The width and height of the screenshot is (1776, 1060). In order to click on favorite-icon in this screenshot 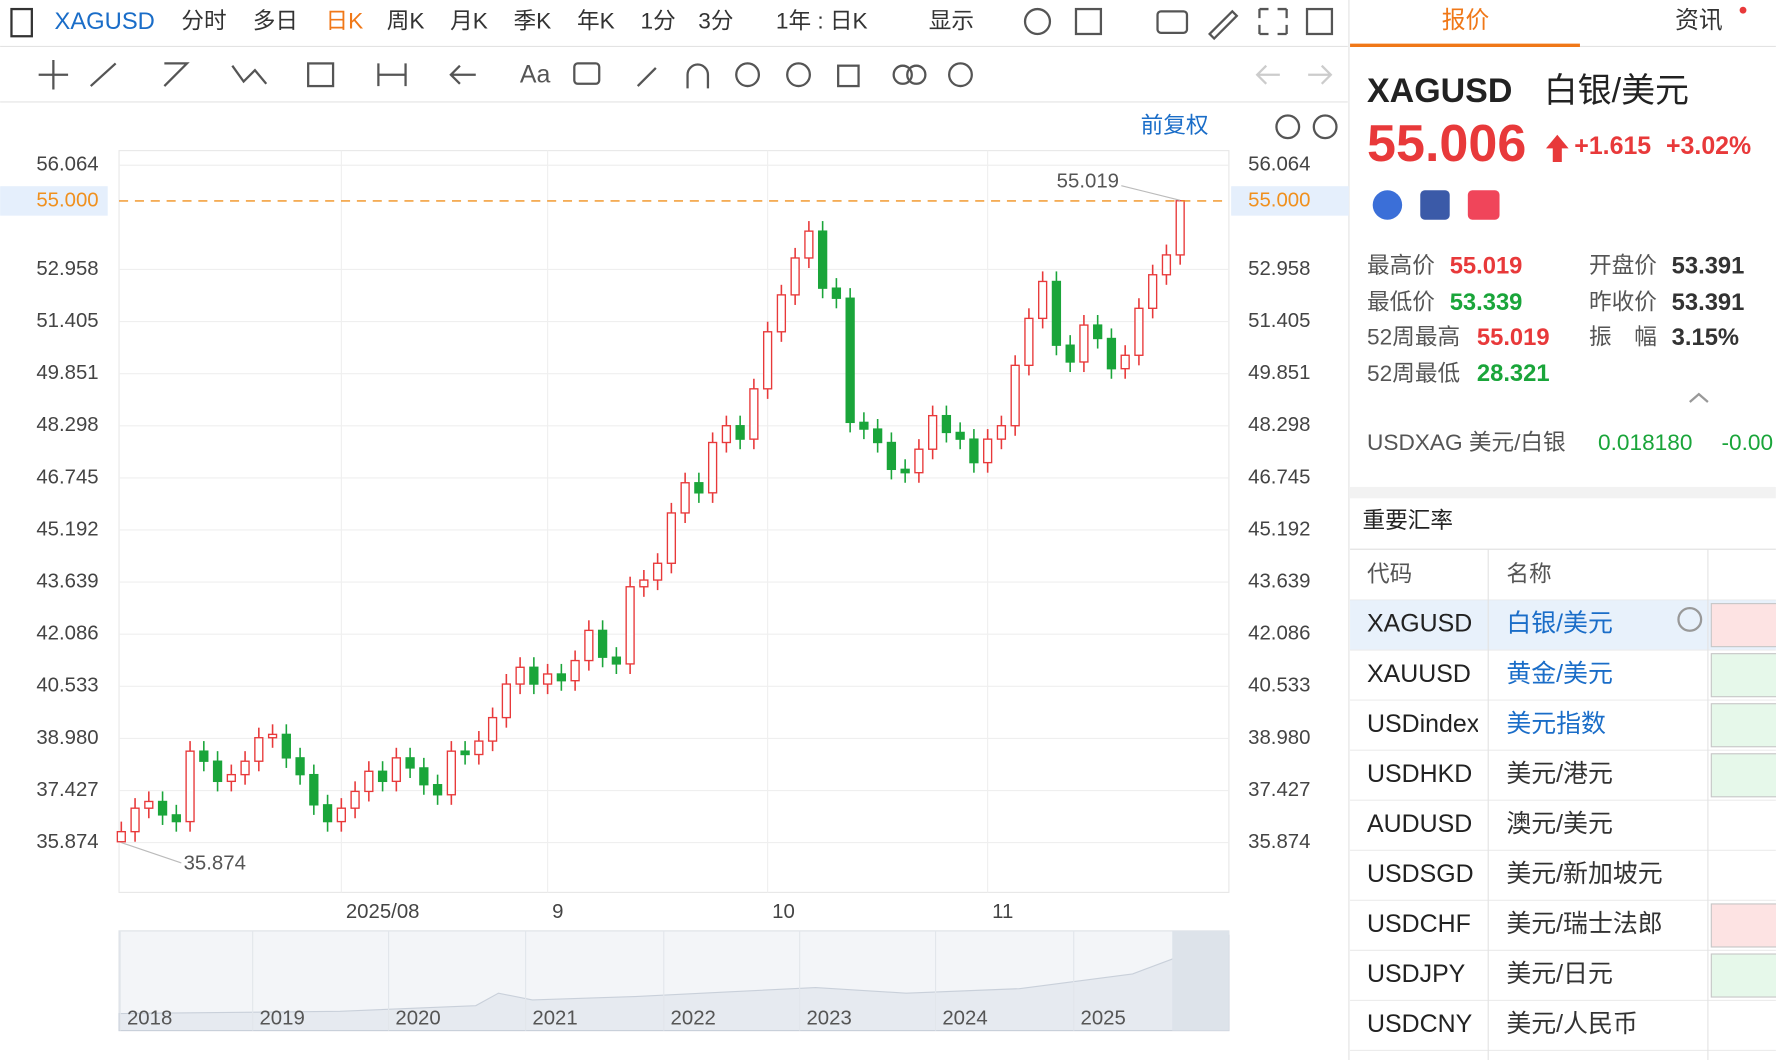, I will do `click(1483, 205)`.